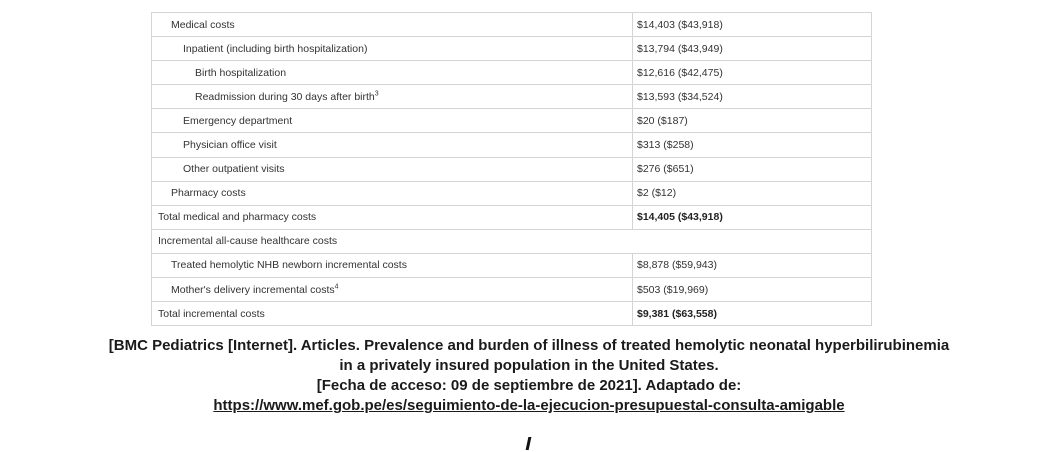  Describe the element at coordinates (528, 443) in the screenshot. I see `text-cursor` at that location.